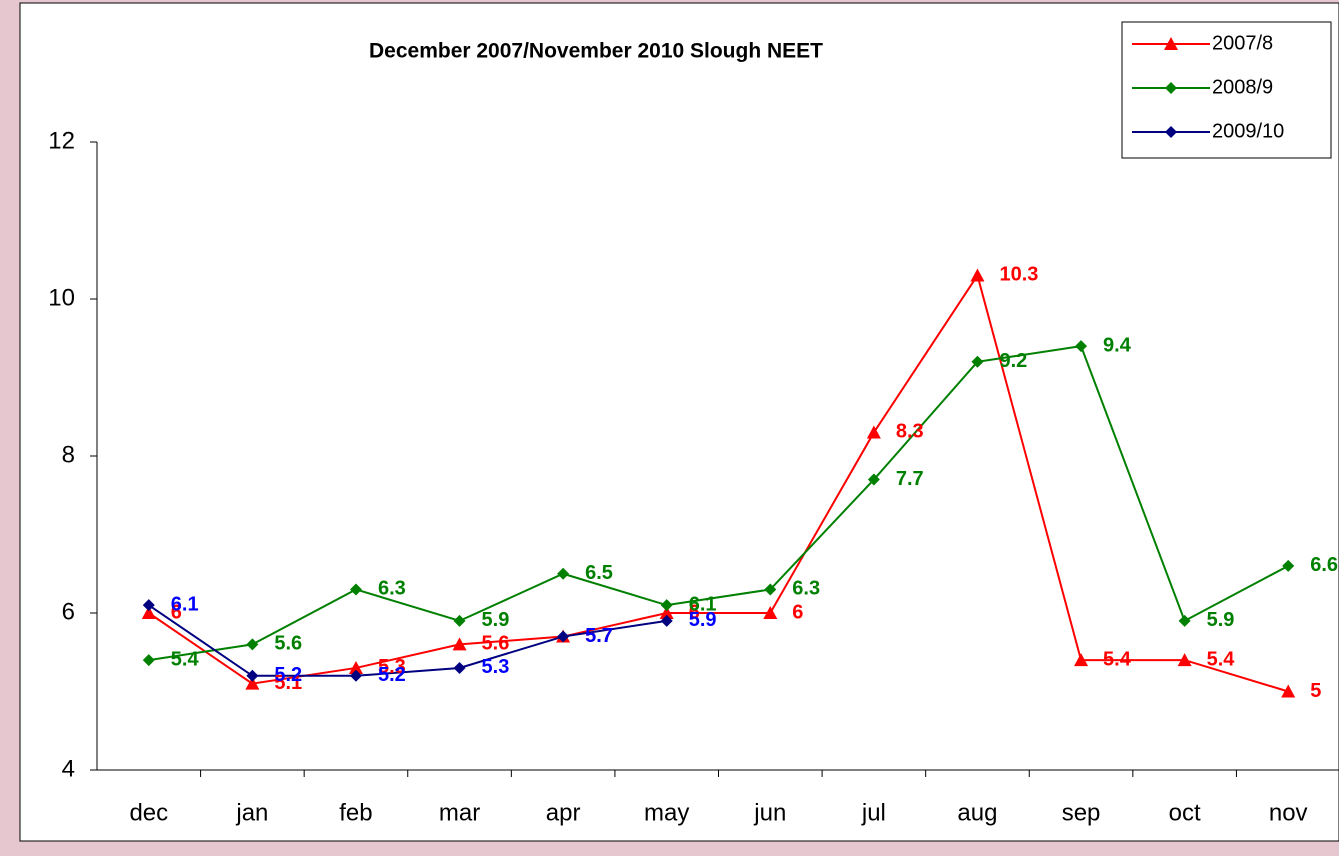 This screenshot has width=1339, height=856. What do you see at coordinates (596, 51) in the screenshot?
I see `chart-title: December 2007/November 2010 Slough NEET` at bounding box center [596, 51].